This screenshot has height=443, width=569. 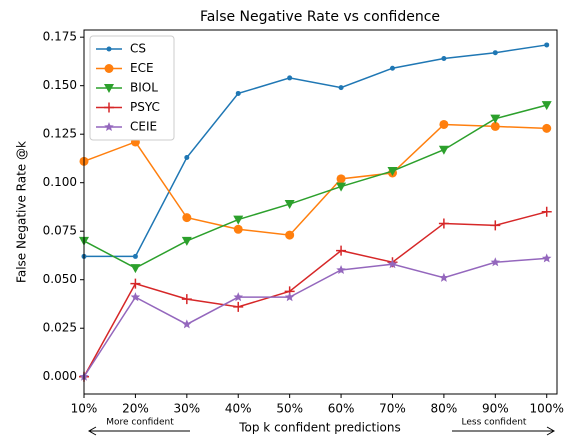 I want to click on x-tick-label: 70%, so click(x=392, y=409).